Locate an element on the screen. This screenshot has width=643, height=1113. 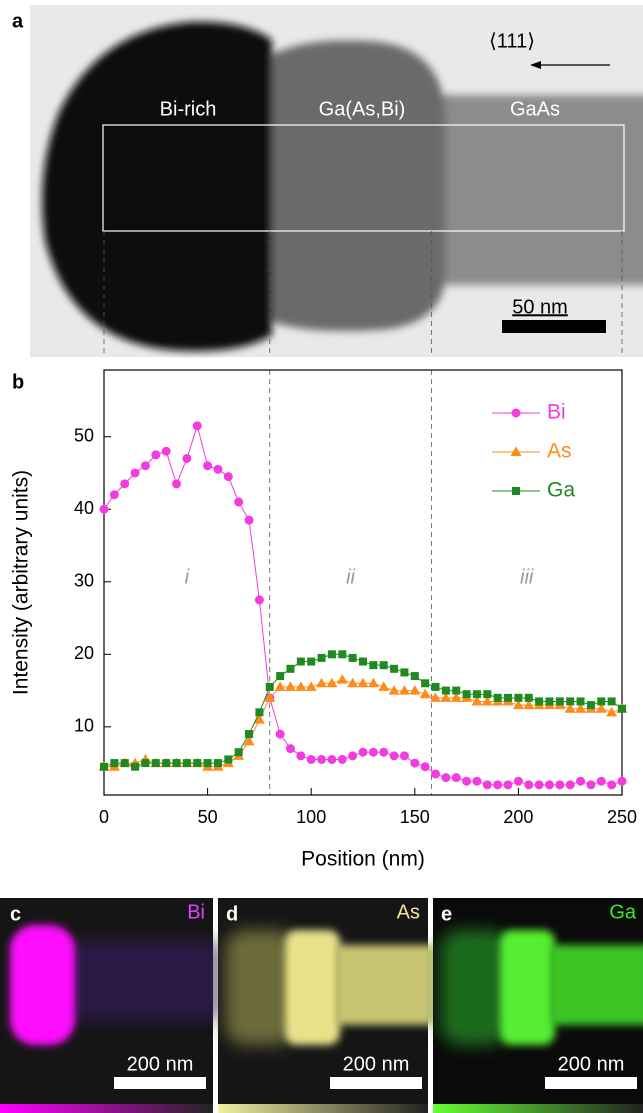
y-tick-label: 20 is located at coordinates (84, 653).